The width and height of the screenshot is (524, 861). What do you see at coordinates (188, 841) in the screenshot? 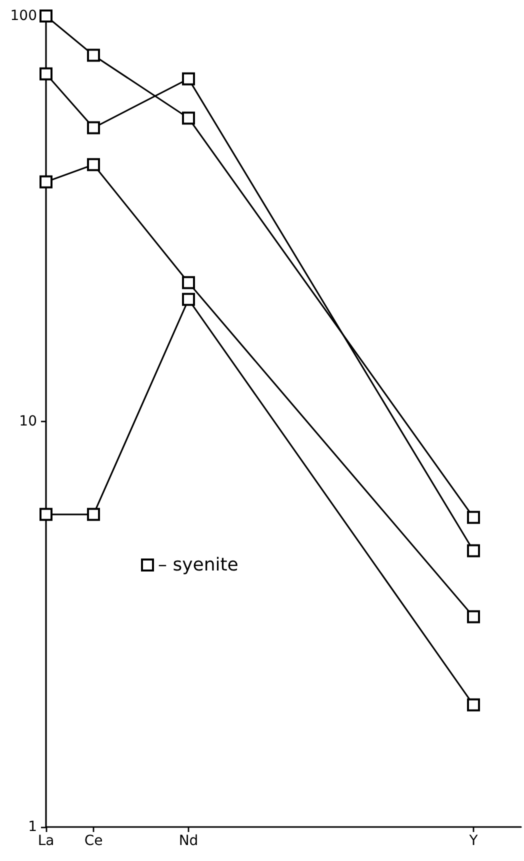
I see `x-tick-label: Nd` at bounding box center [188, 841].